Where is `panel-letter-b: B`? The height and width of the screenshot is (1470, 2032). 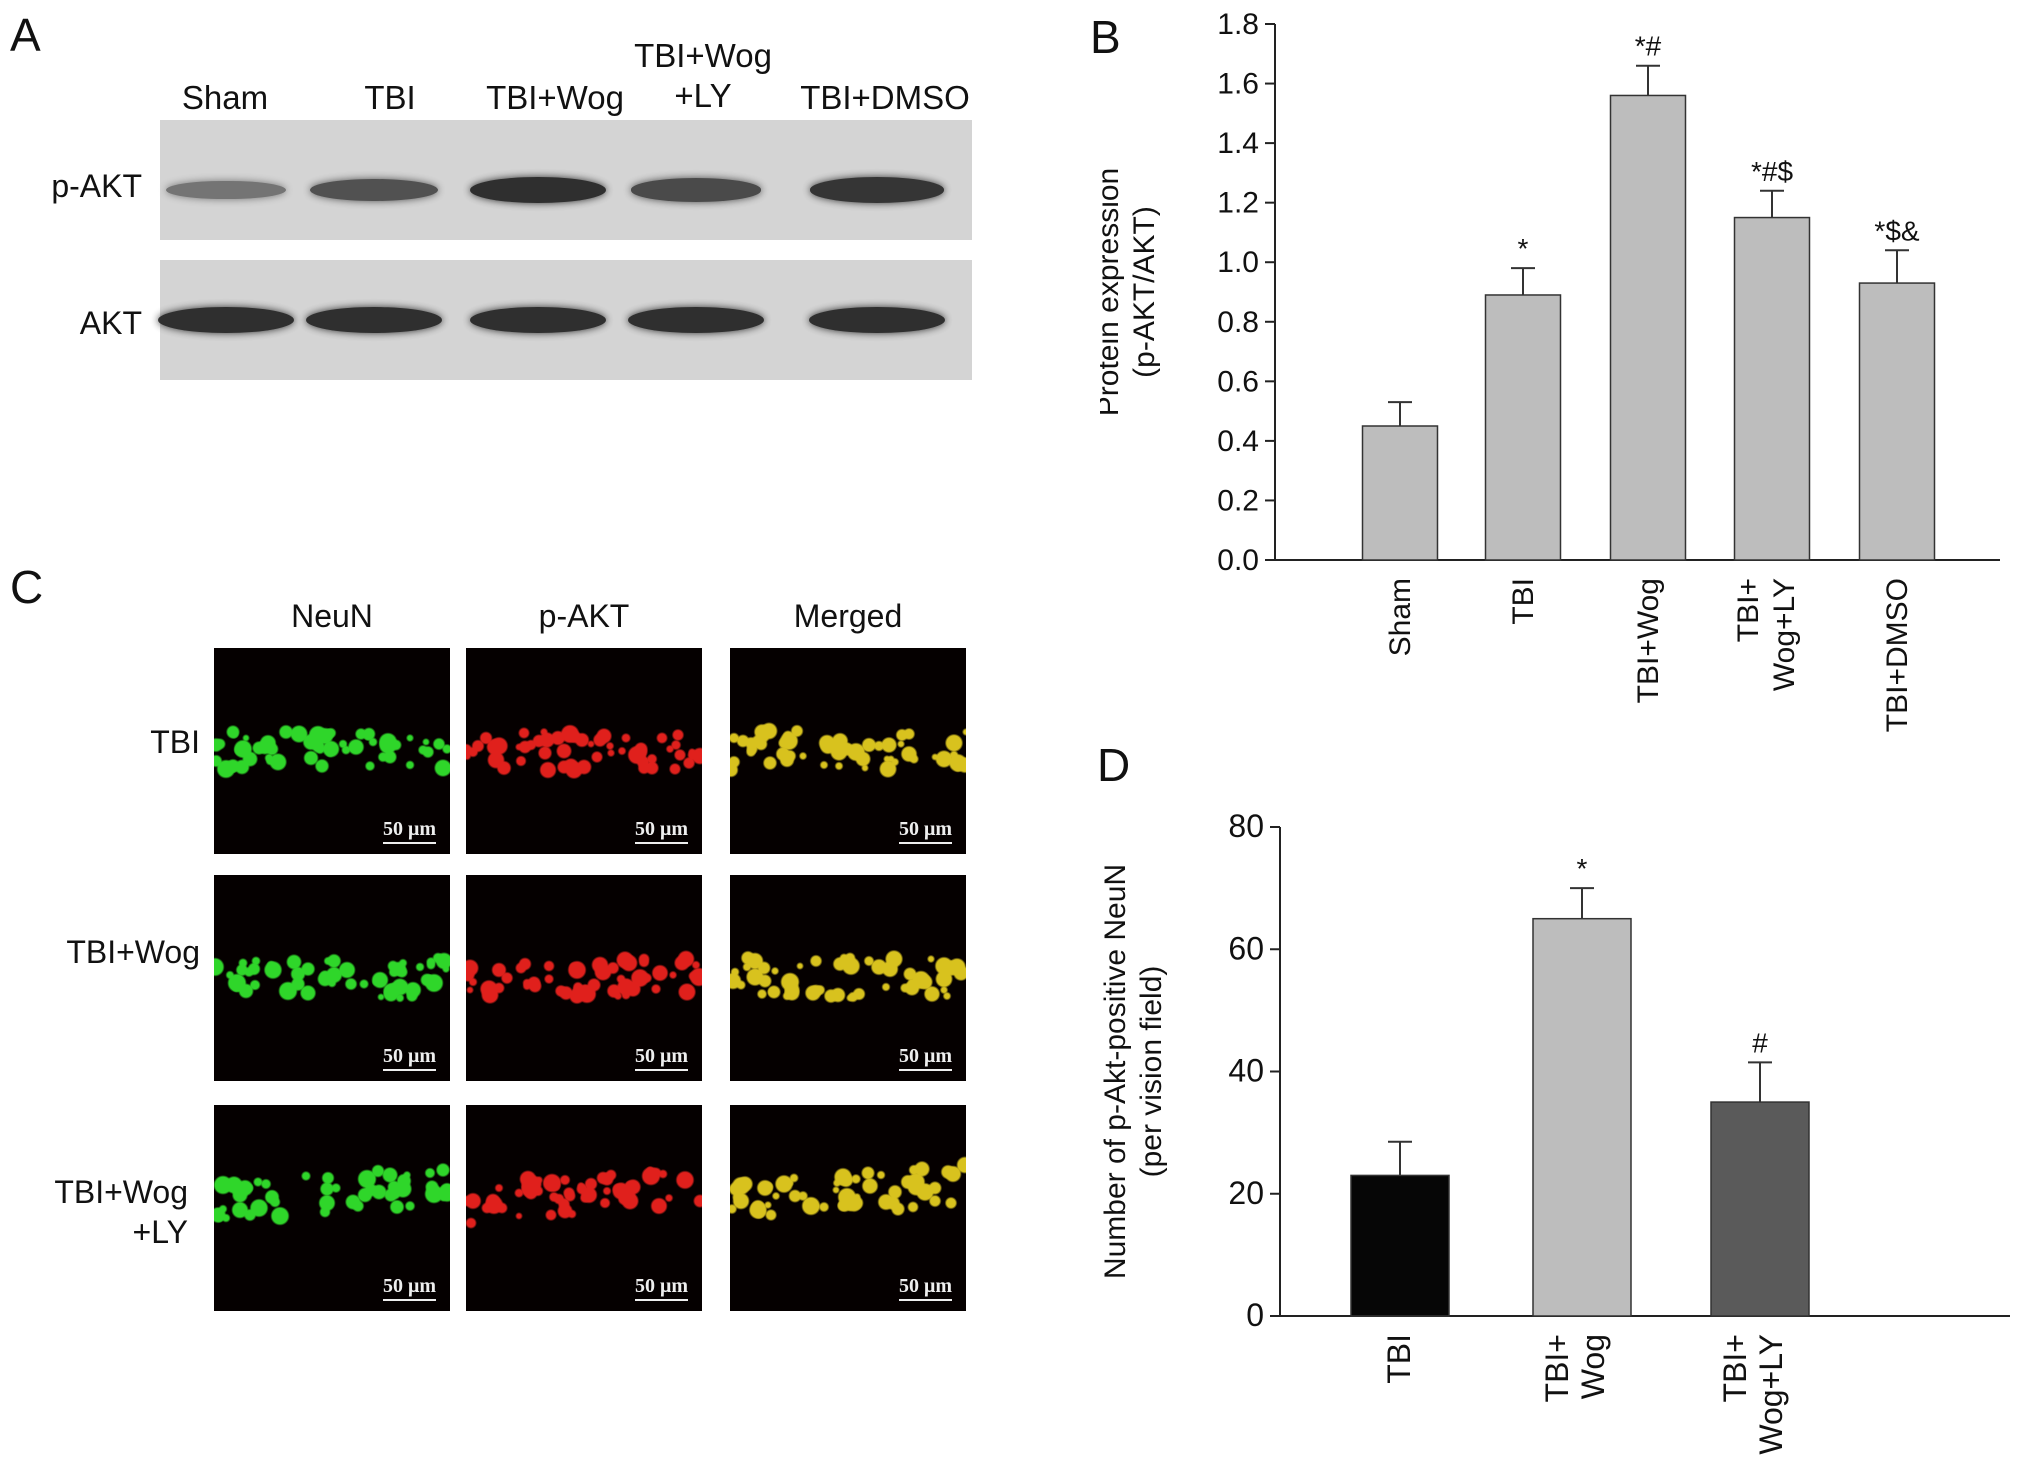
panel-letter-b: B is located at coordinates (1105, 37).